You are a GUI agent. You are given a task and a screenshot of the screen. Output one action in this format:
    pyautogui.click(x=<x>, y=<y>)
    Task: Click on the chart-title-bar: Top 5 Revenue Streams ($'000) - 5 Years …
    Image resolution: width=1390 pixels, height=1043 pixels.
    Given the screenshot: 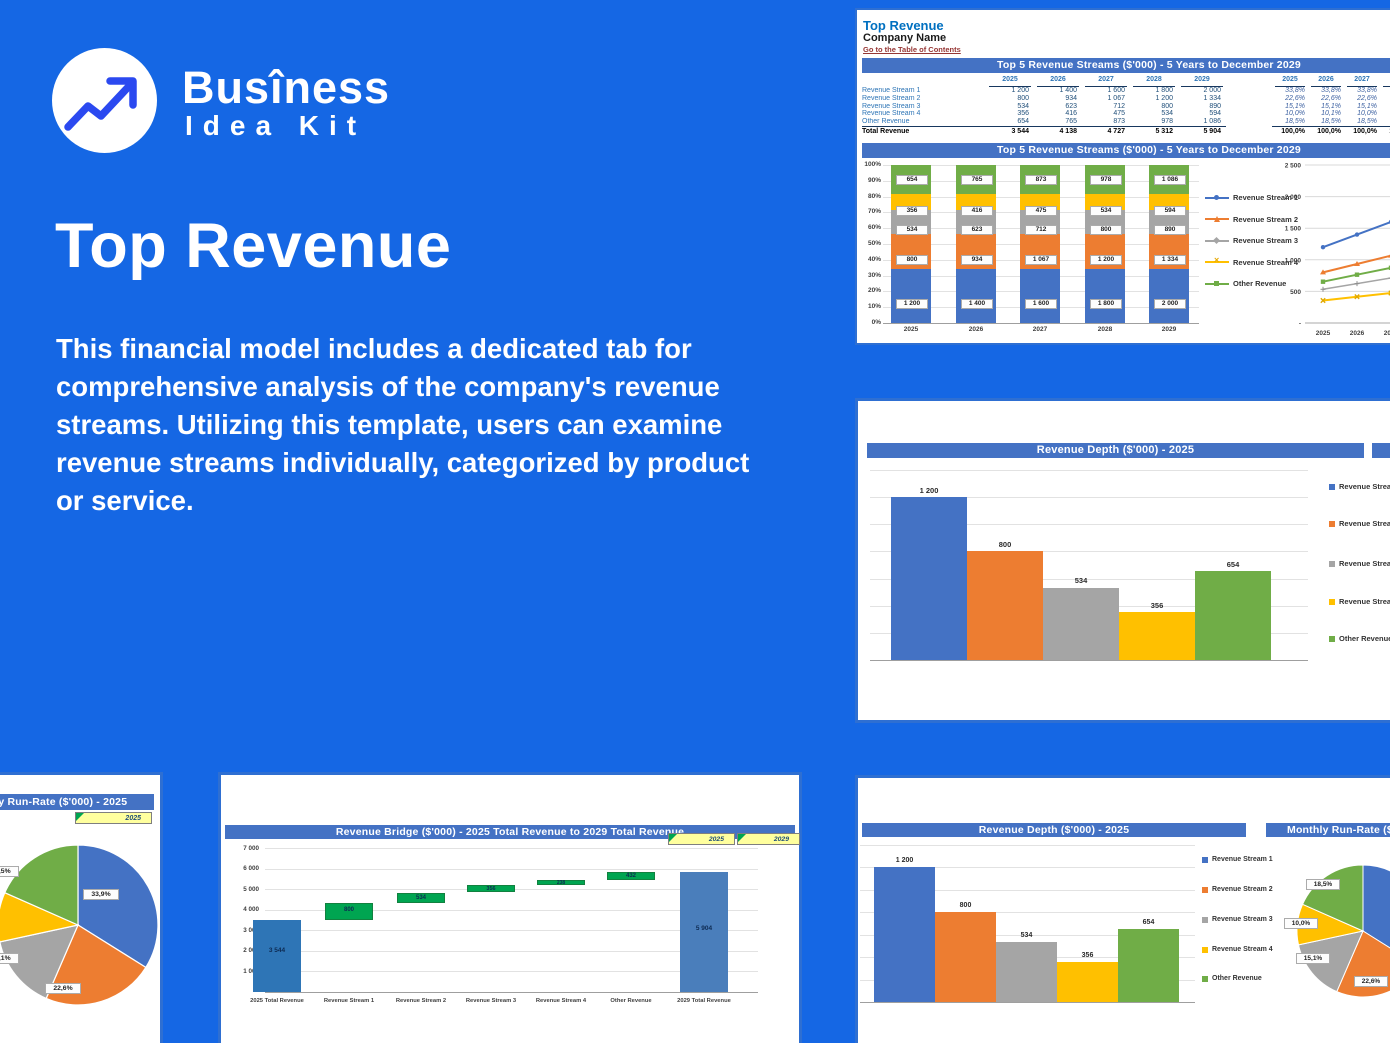 What is the action you would take?
    pyautogui.click(x=1126, y=150)
    